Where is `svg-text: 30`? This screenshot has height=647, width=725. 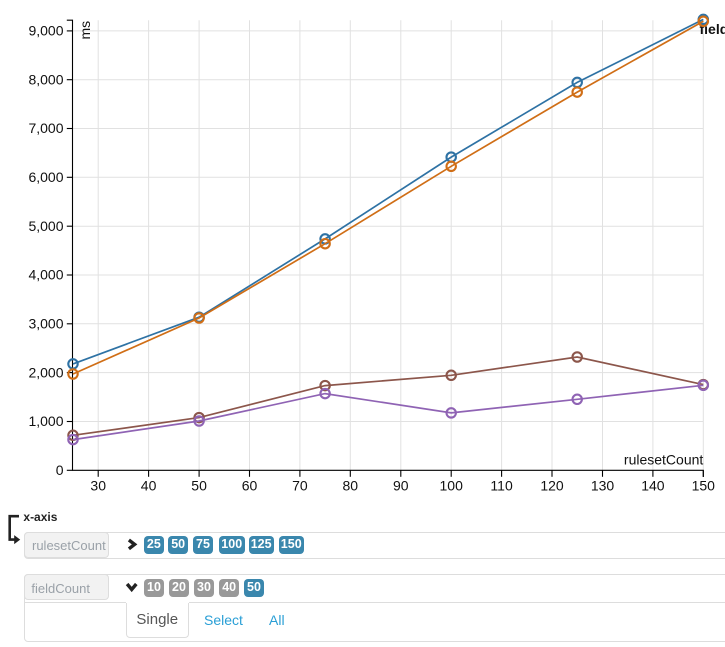
svg-text: 30 is located at coordinates (98, 486).